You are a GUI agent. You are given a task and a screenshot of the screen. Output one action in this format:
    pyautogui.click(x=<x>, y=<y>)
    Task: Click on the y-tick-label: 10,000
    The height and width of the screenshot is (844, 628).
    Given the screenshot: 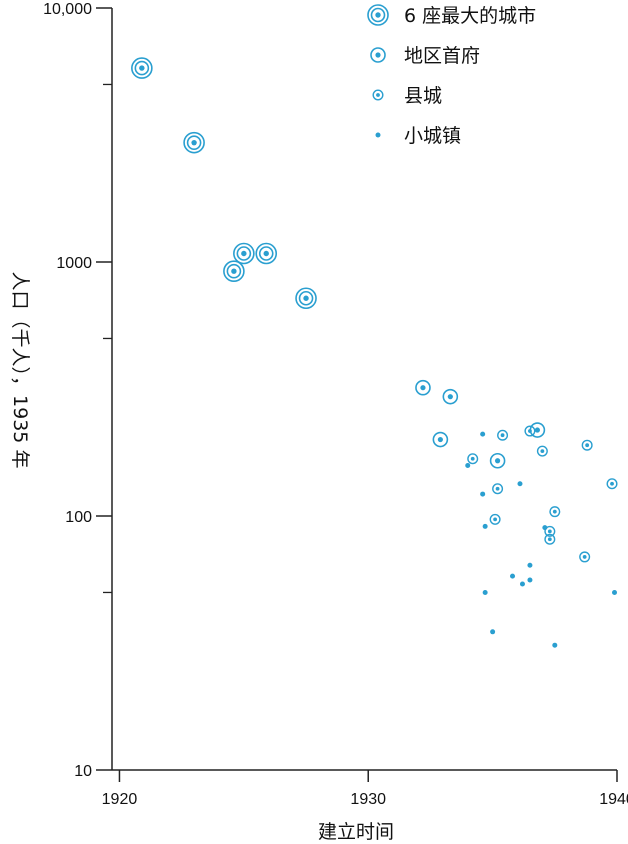 What is the action you would take?
    pyautogui.click(x=67, y=9)
    